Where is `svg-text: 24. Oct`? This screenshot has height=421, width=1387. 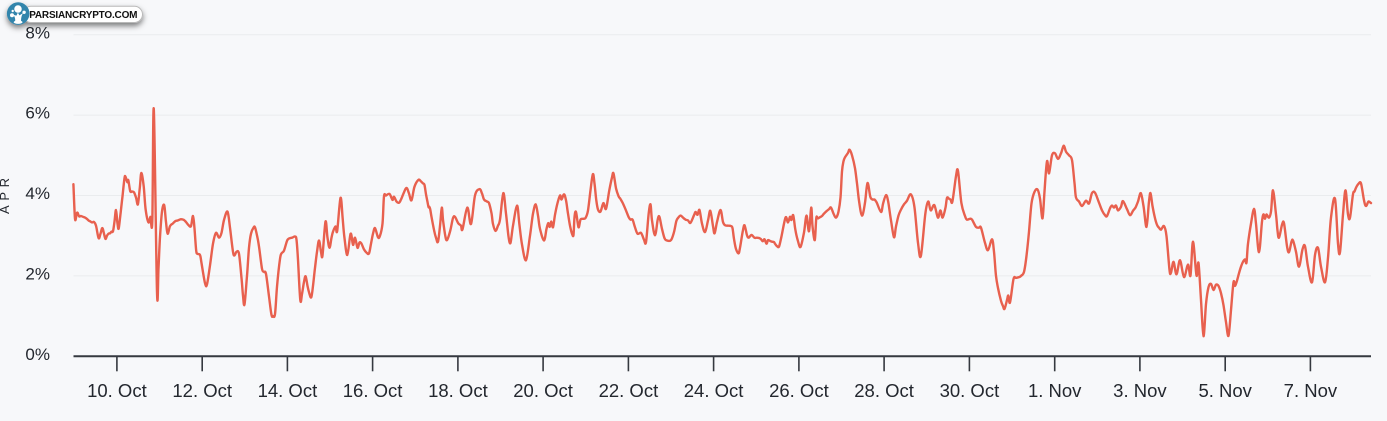 svg-text: 24. Oct is located at coordinates (714, 390).